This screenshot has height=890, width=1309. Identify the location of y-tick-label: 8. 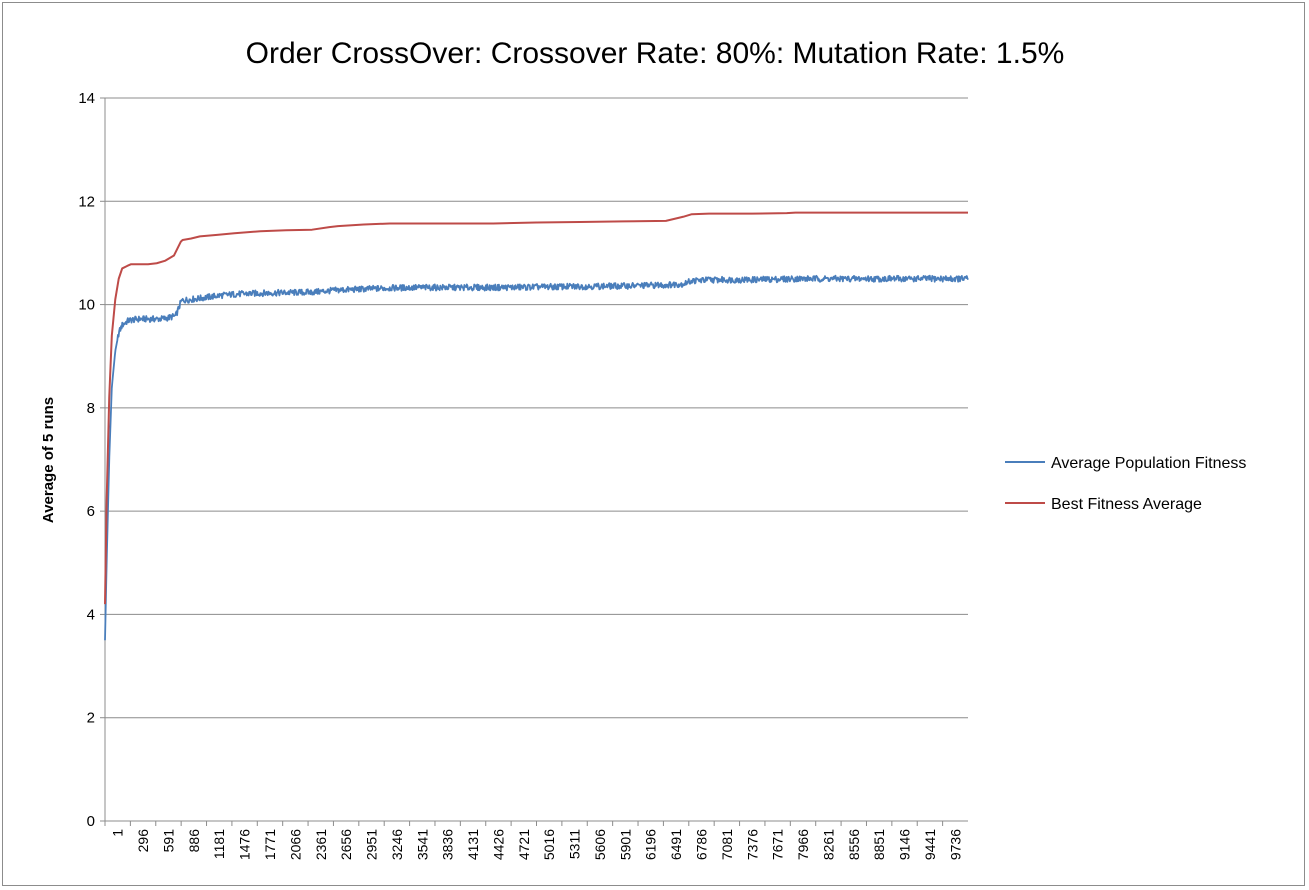
(91, 408).